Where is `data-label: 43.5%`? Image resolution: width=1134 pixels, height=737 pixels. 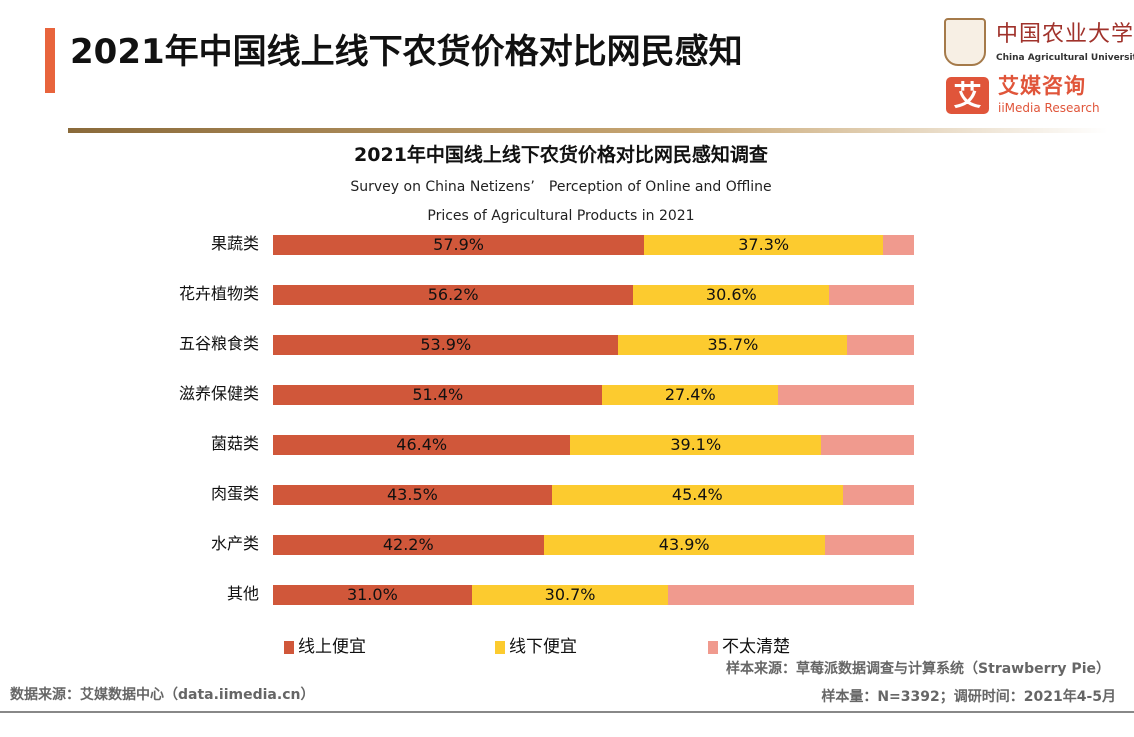
data-label: 43.5% is located at coordinates (412, 494).